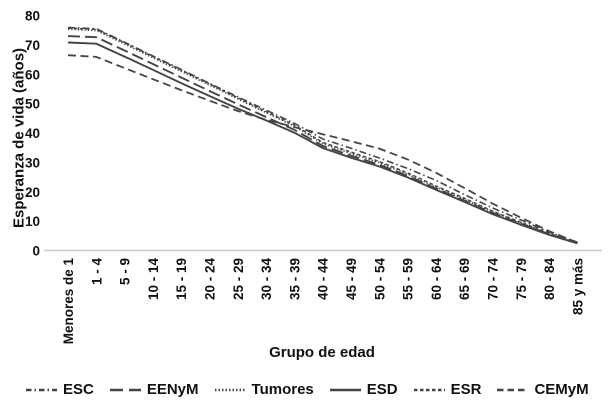 This screenshot has width=608, height=414. Describe the element at coordinates (429, 389) in the screenshot. I see `legend-swatch-small-dash-line` at that location.